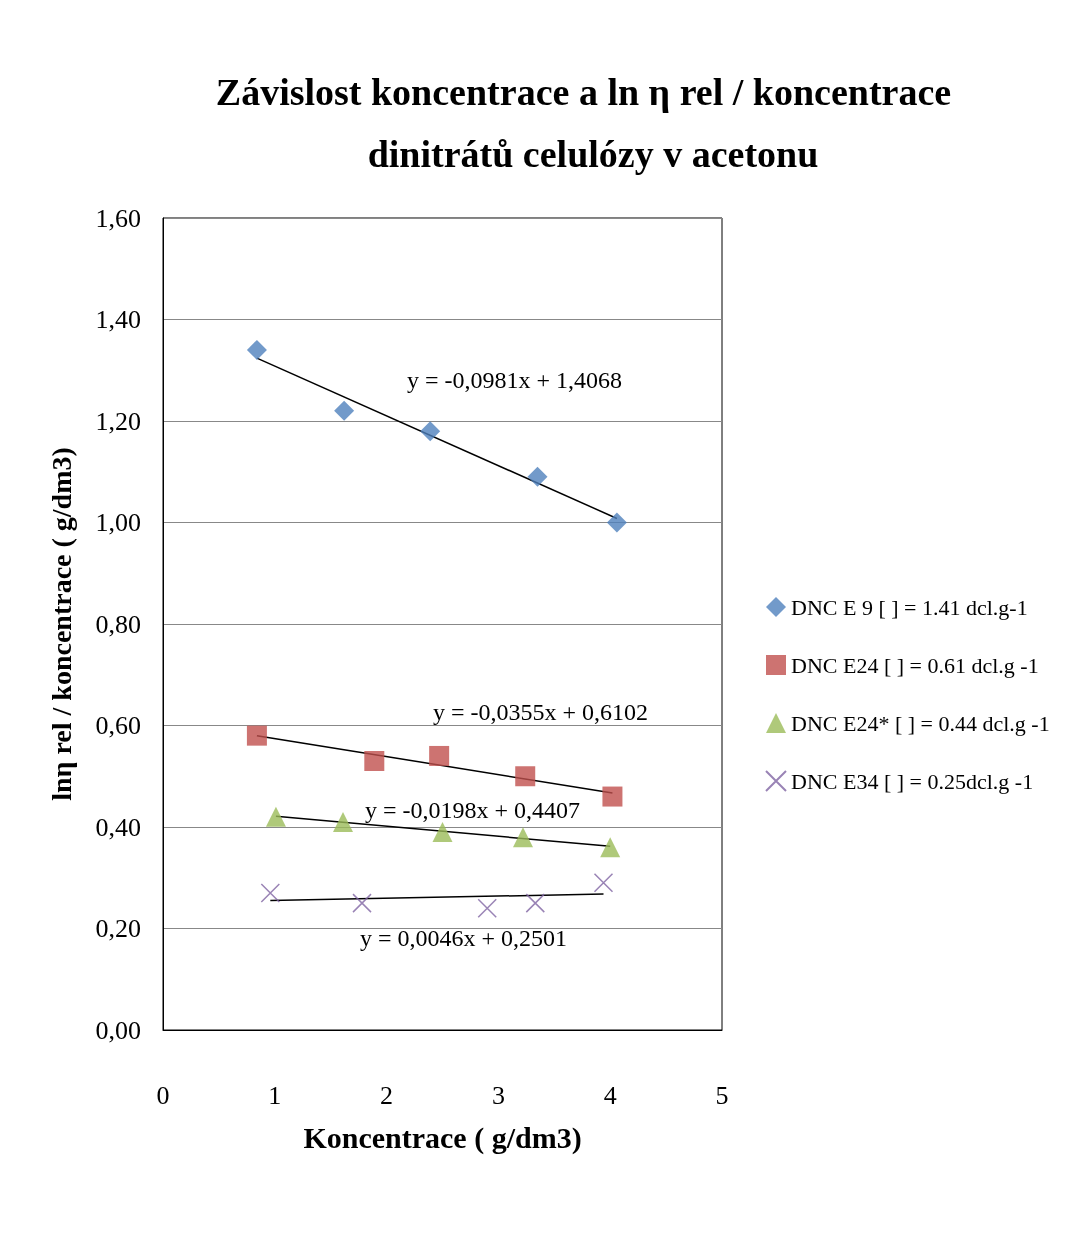 The width and height of the screenshot is (1092, 1236). Describe the element at coordinates (275, 1095) in the screenshot. I see `x-tick-label: 1` at that location.